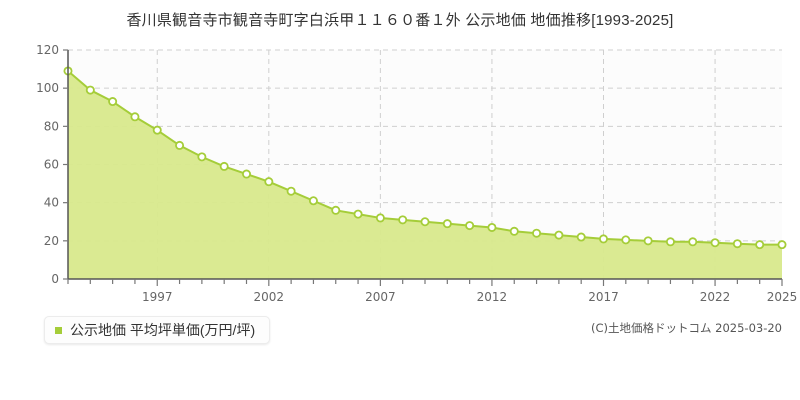 This screenshot has height=400, width=800. What do you see at coordinates (47, 88) in the screenshot?
I see `y-axis-tick-label: 100` at bounding box center [47, 88].